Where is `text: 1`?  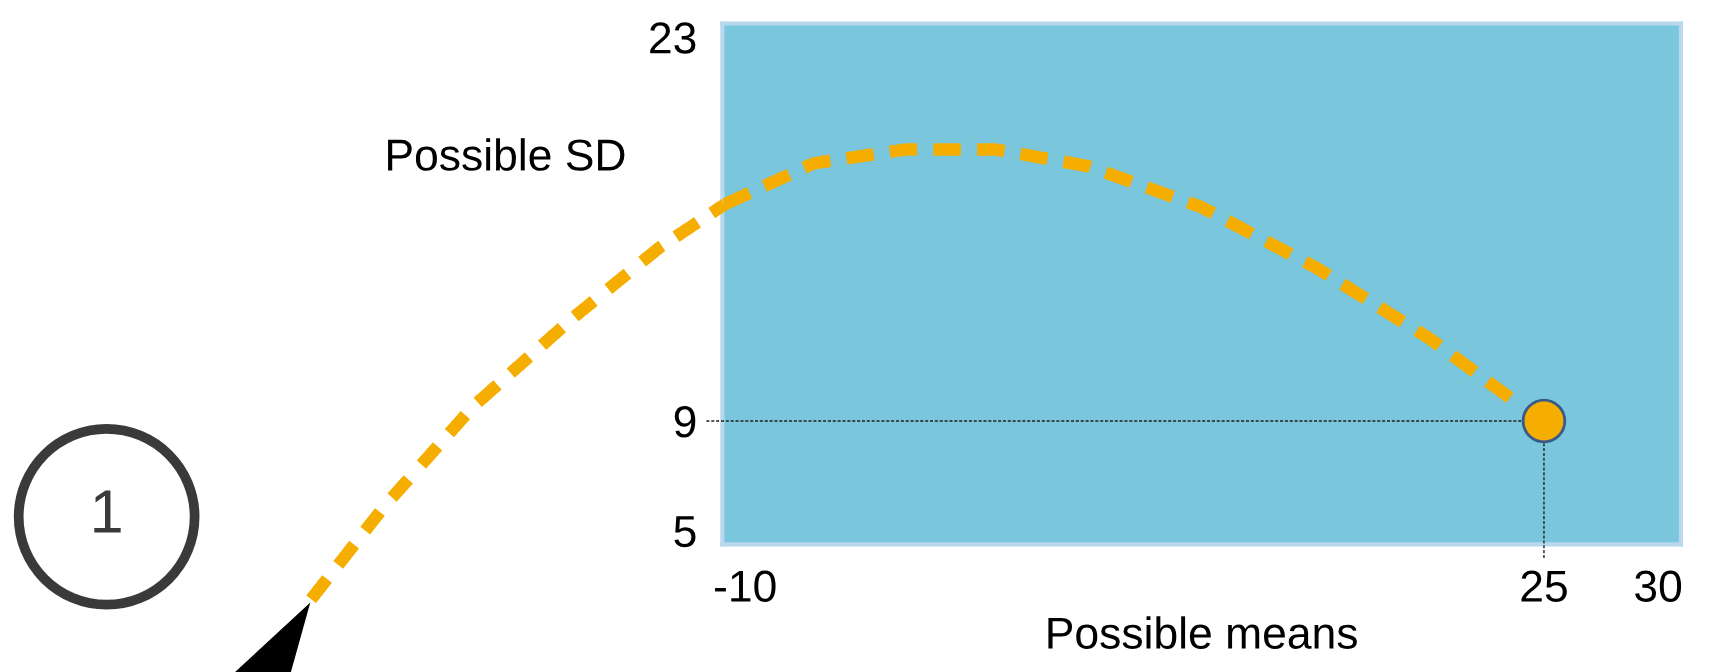 text: 1 is located at coordinates (107, 511).